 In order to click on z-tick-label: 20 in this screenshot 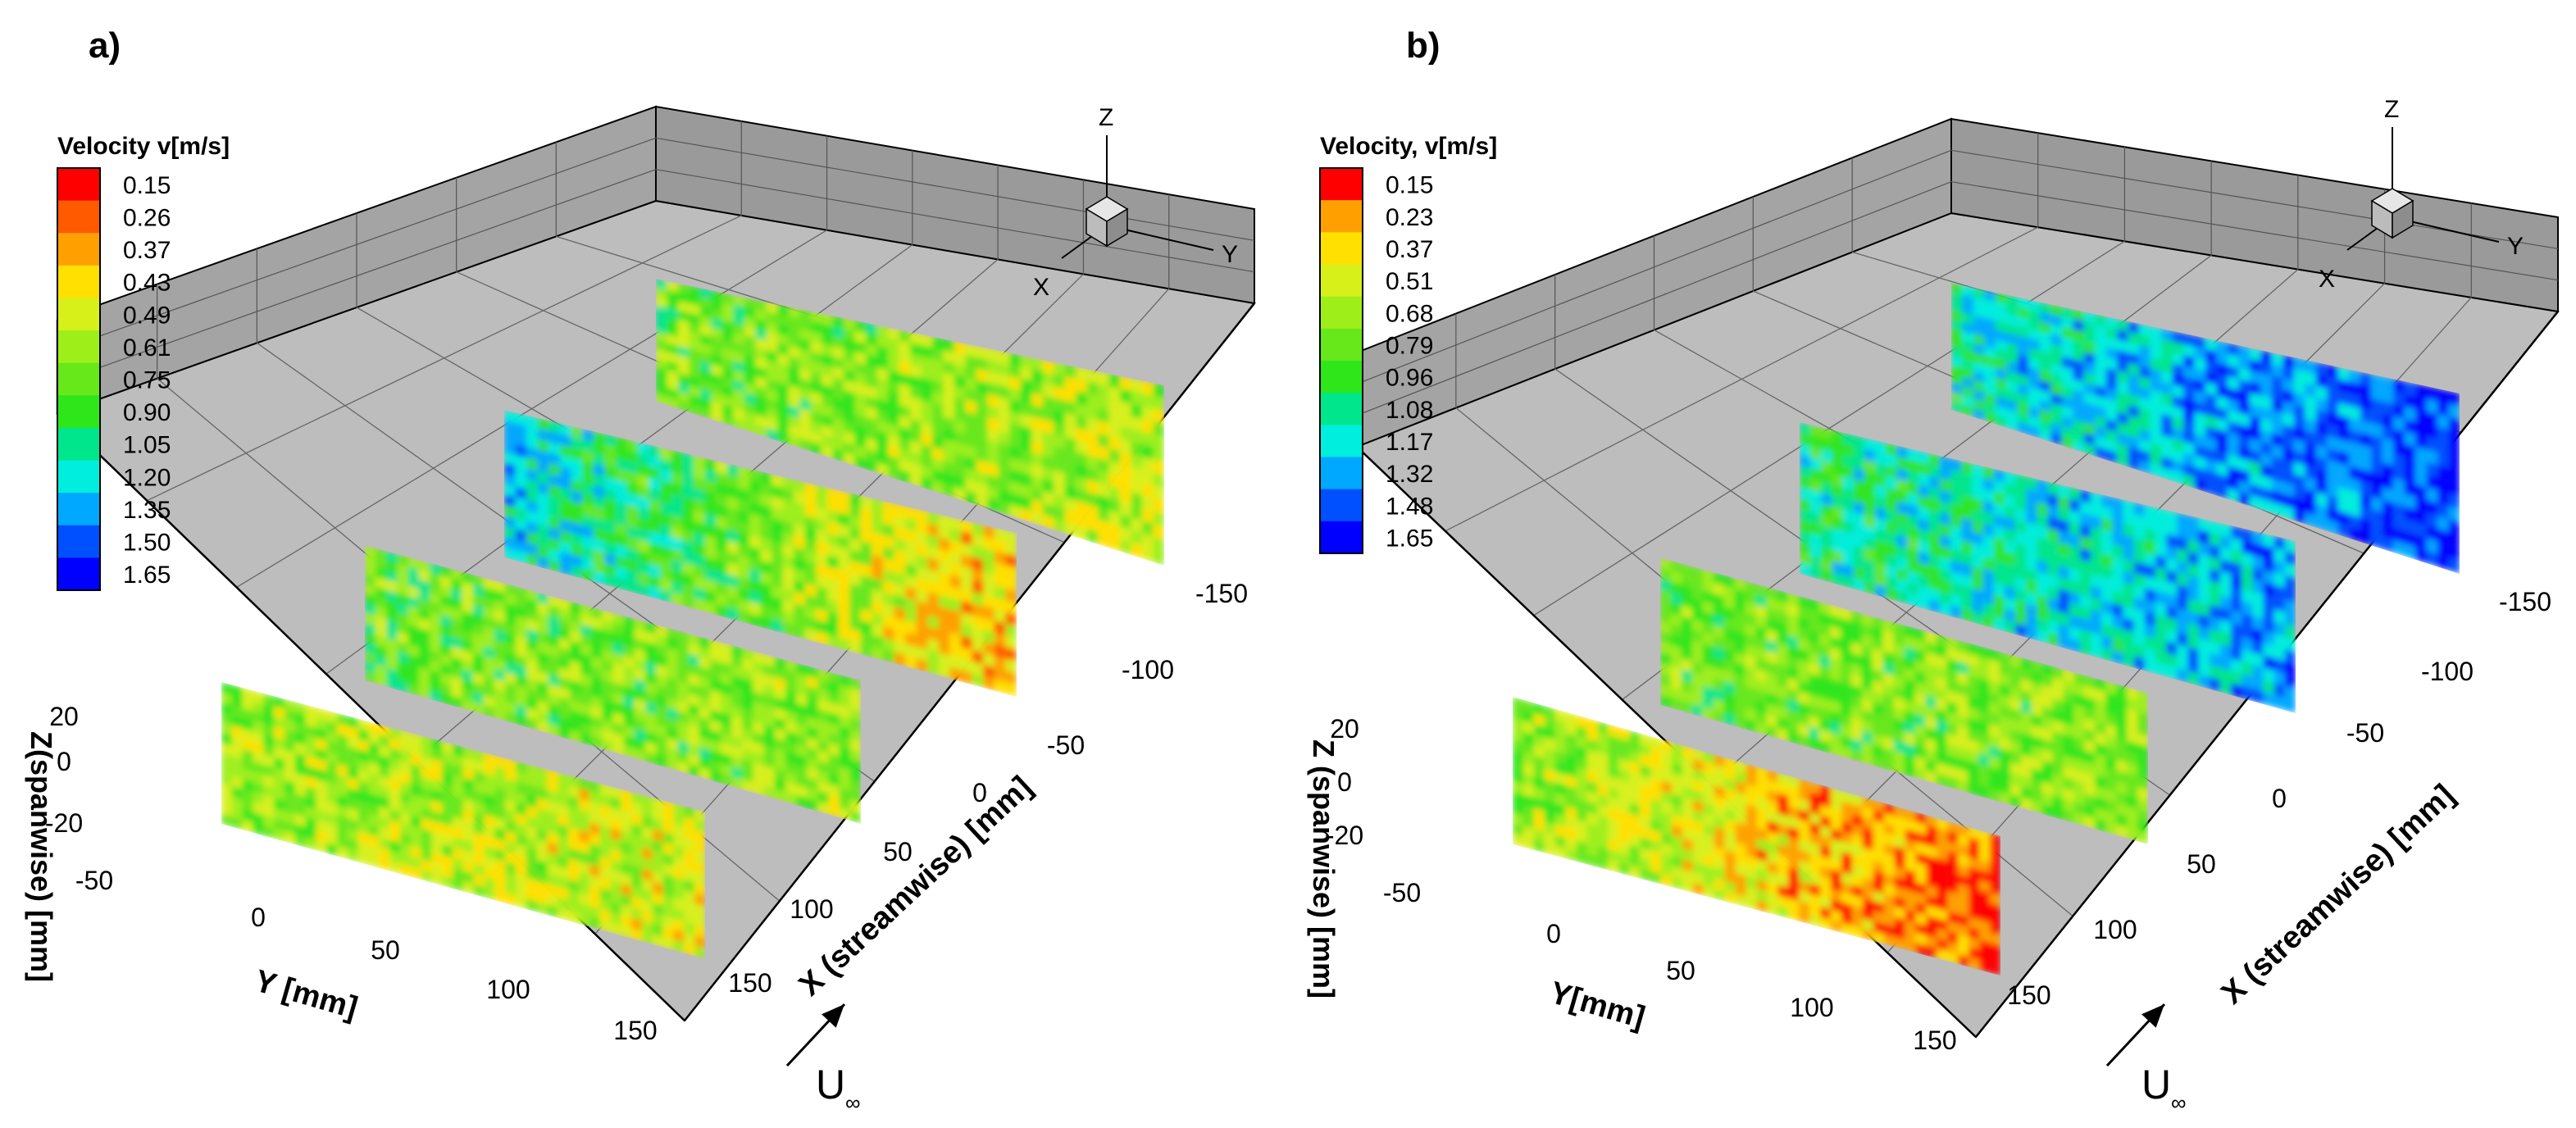, I will do `click(64, 716)`.